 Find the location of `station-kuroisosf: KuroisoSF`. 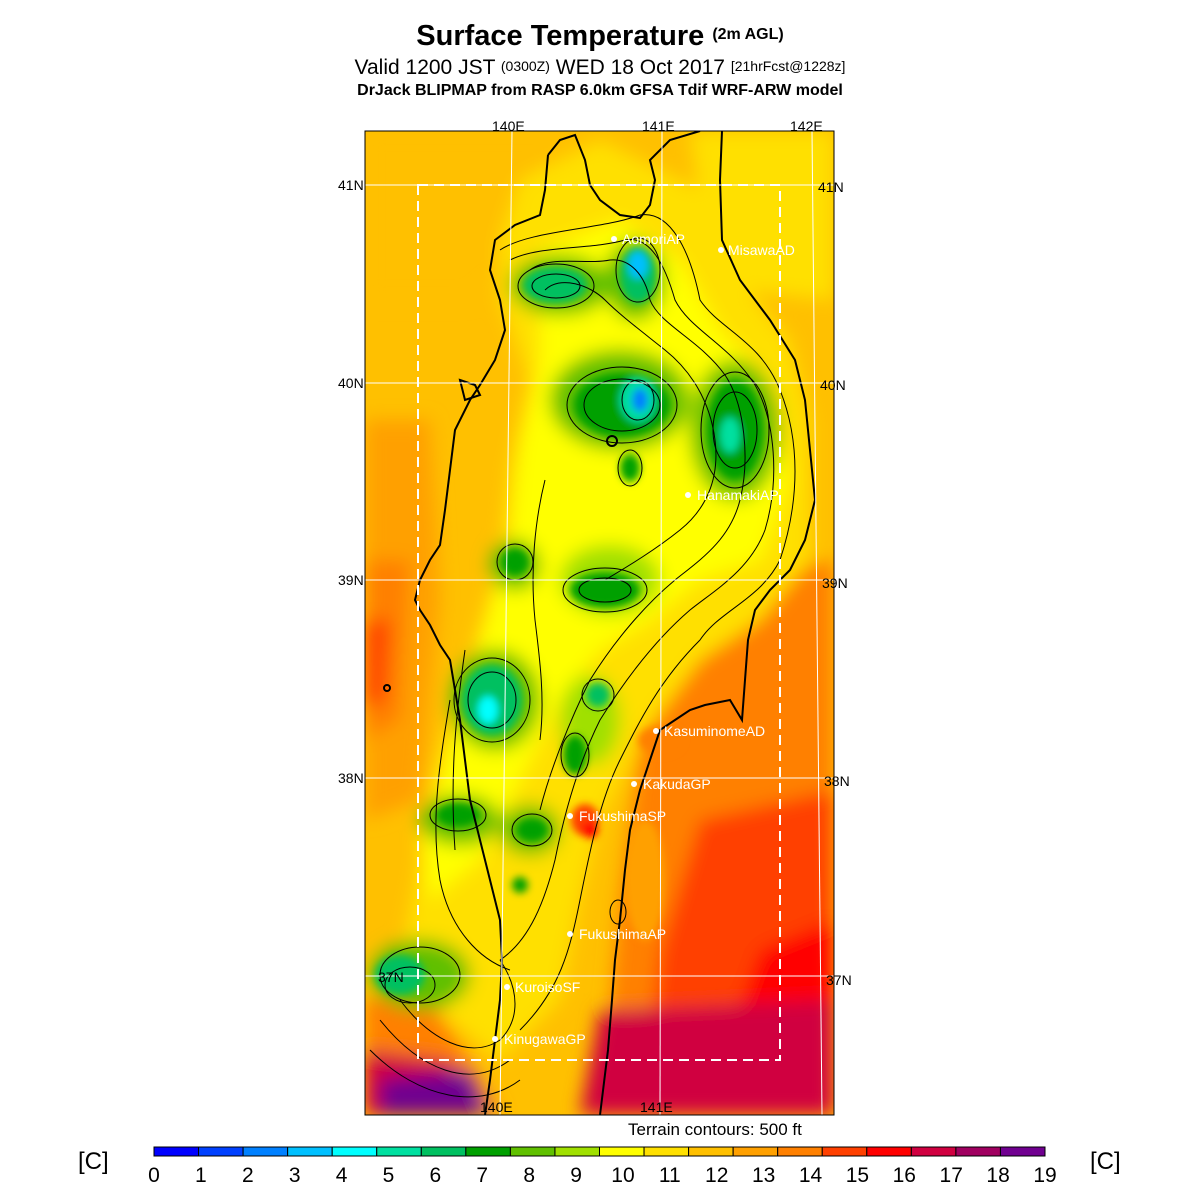

station-kuroisosf: KuroisoSF is located at coordinates (542, 987).